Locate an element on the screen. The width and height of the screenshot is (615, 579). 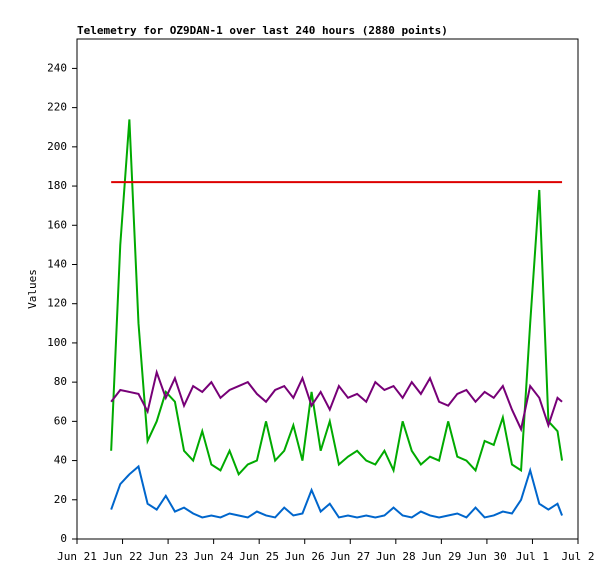
y-tick-label: 40 is located at coordinates (60, 460).